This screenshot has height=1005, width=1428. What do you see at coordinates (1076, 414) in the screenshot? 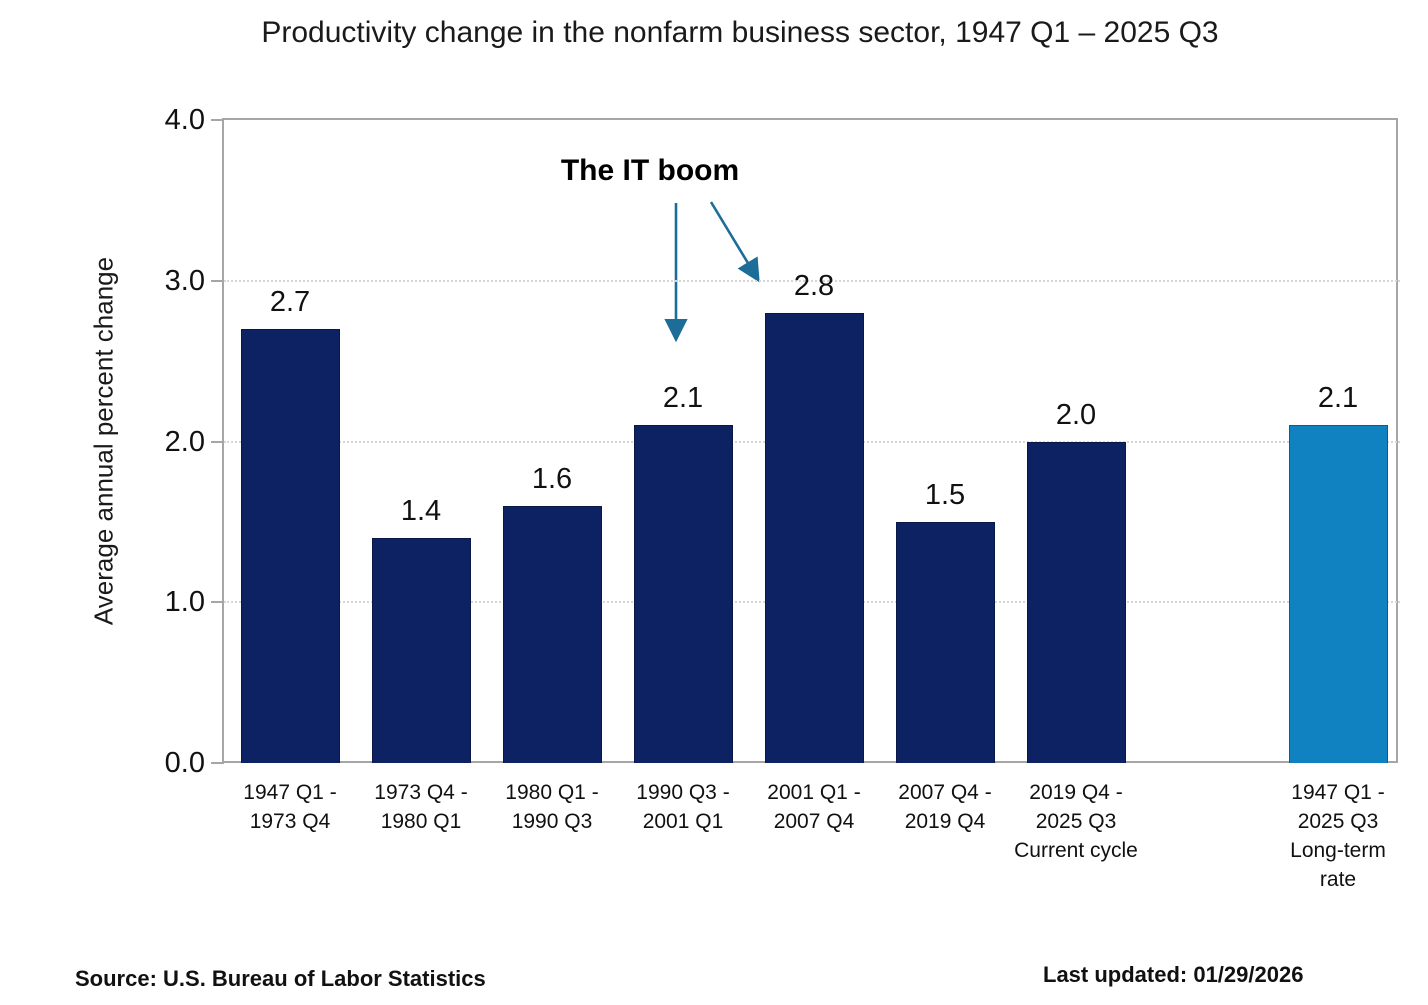
I see `bar-value-label: 2.0` at bounding box center [1076, 414].